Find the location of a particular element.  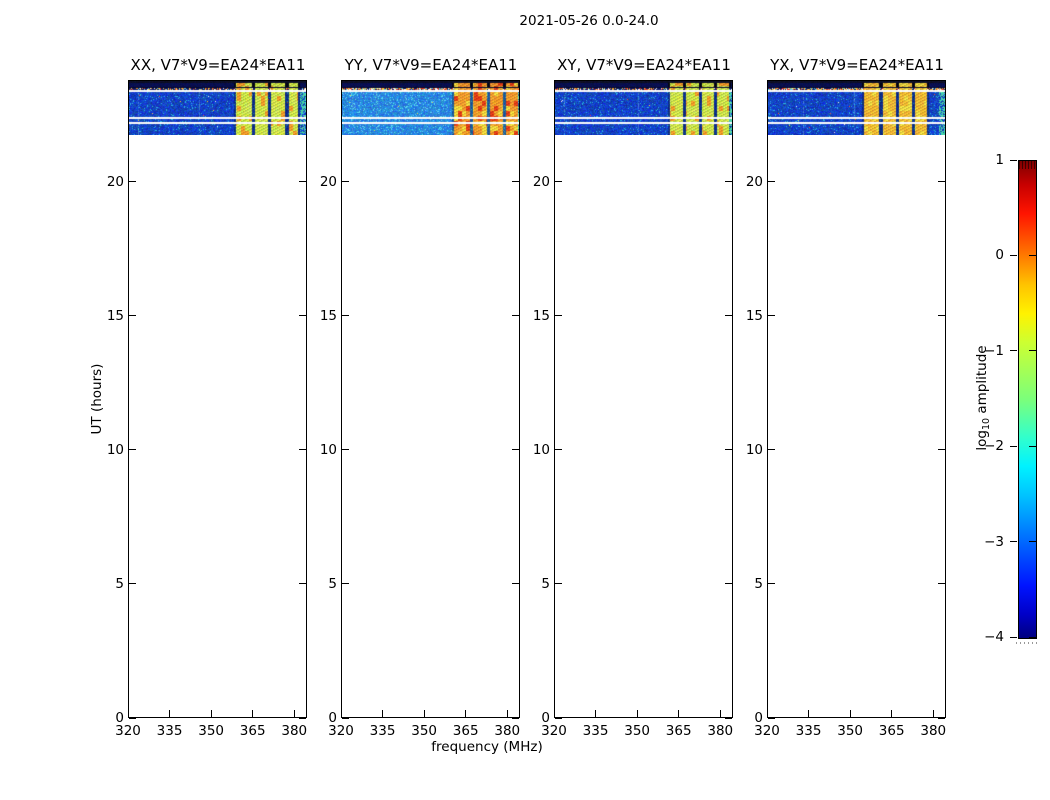

colorbar-tick-label: −1 is located at coordinates (994, 350).